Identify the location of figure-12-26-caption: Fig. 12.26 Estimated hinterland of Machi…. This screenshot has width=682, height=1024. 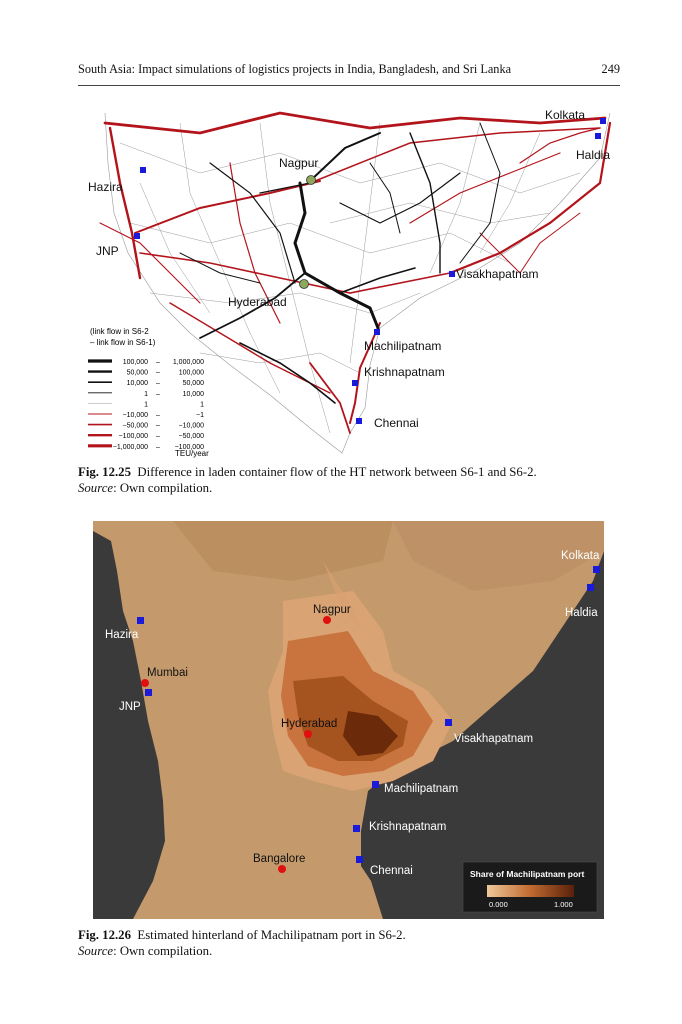
(353, 943).